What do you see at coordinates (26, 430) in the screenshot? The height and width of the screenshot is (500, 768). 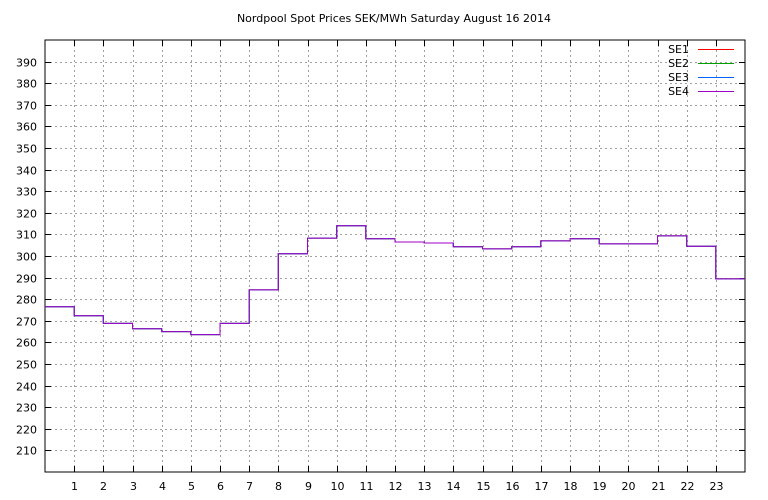 I see `y-tick-label: 220` at bounding box center [26, 430].